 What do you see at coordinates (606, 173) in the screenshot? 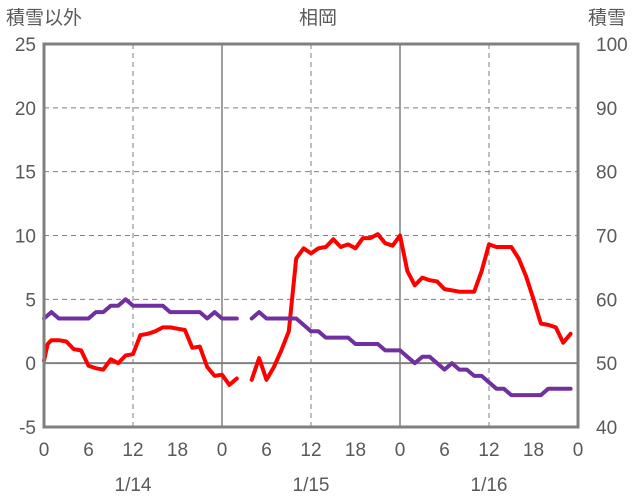
I see `right-tick-label: 80` at bounding box center [606, 173].